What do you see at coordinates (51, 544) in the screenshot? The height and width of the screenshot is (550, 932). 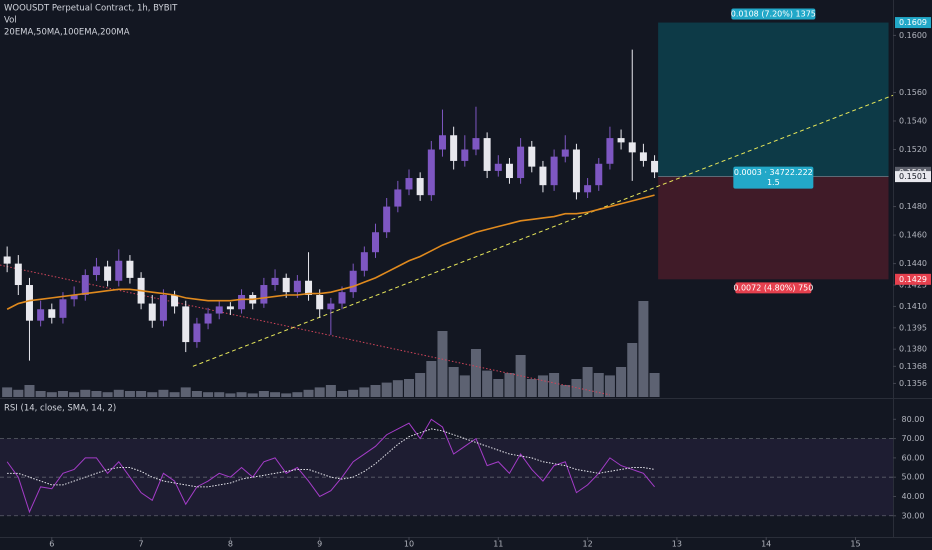 I see `x-tick-label: 6` at bounding box center [51, 544].